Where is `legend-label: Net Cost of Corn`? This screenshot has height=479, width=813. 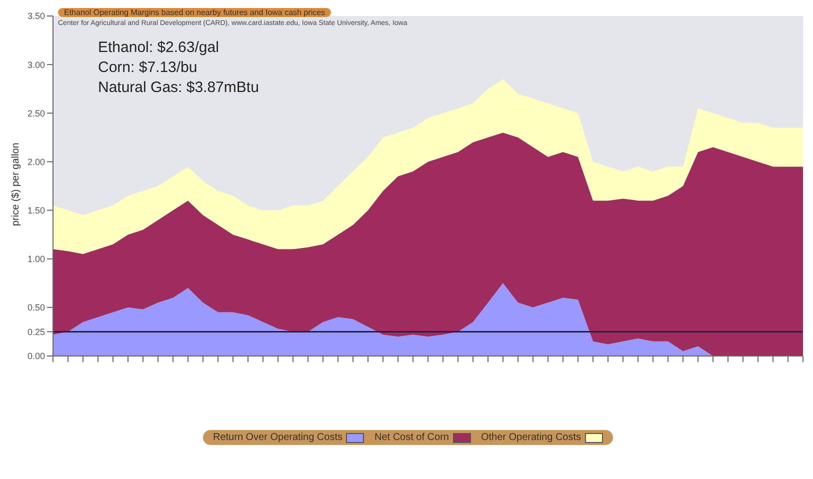
legend-label: Net Cost of Corn is located at coordinates (412, 437).